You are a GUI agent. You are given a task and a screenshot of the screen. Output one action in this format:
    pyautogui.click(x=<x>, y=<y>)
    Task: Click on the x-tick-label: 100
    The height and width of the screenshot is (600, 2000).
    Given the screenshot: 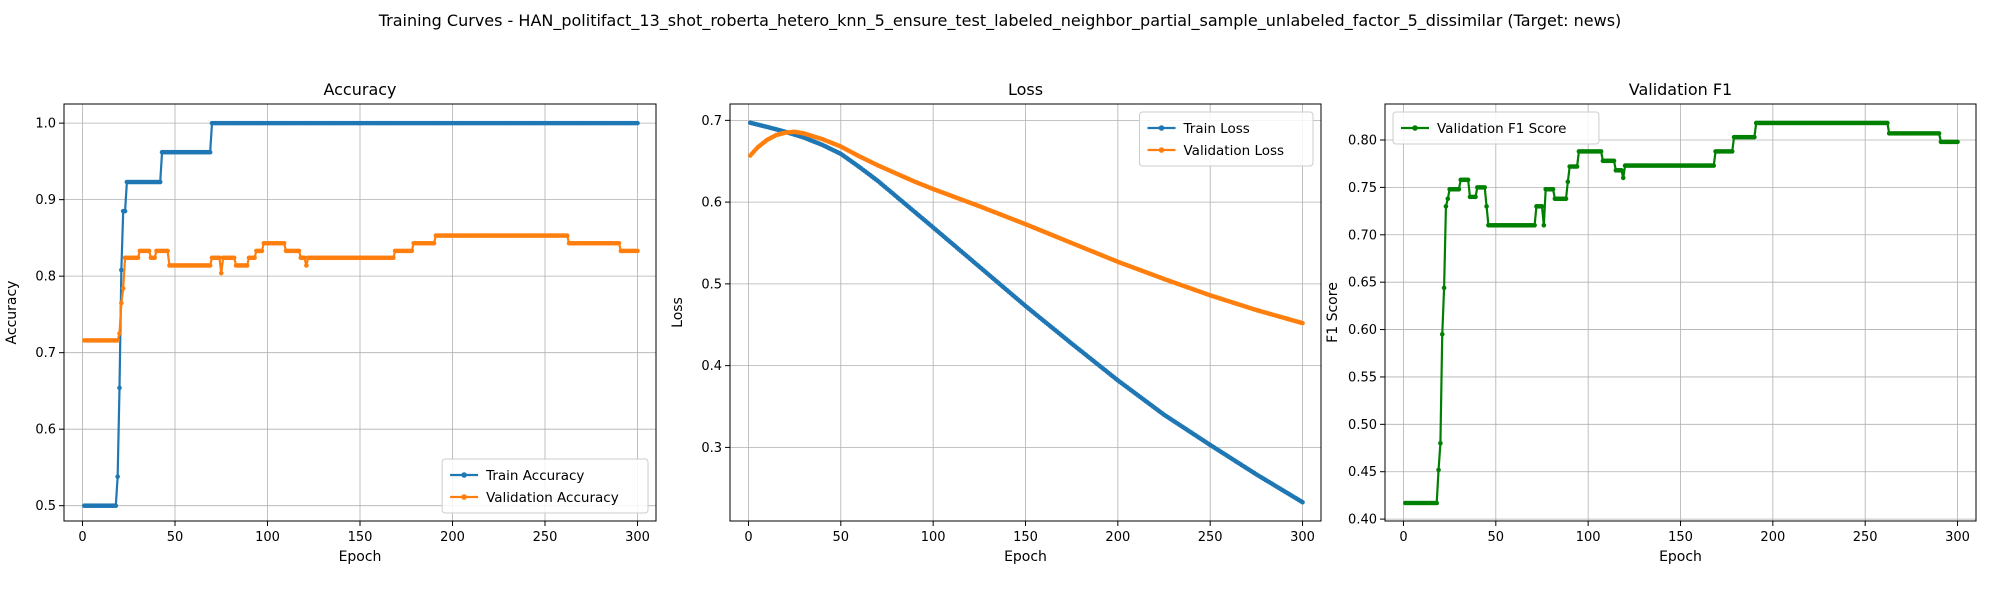 What is the action you would take?
    pyautogui.click(x=933, y=537)
    